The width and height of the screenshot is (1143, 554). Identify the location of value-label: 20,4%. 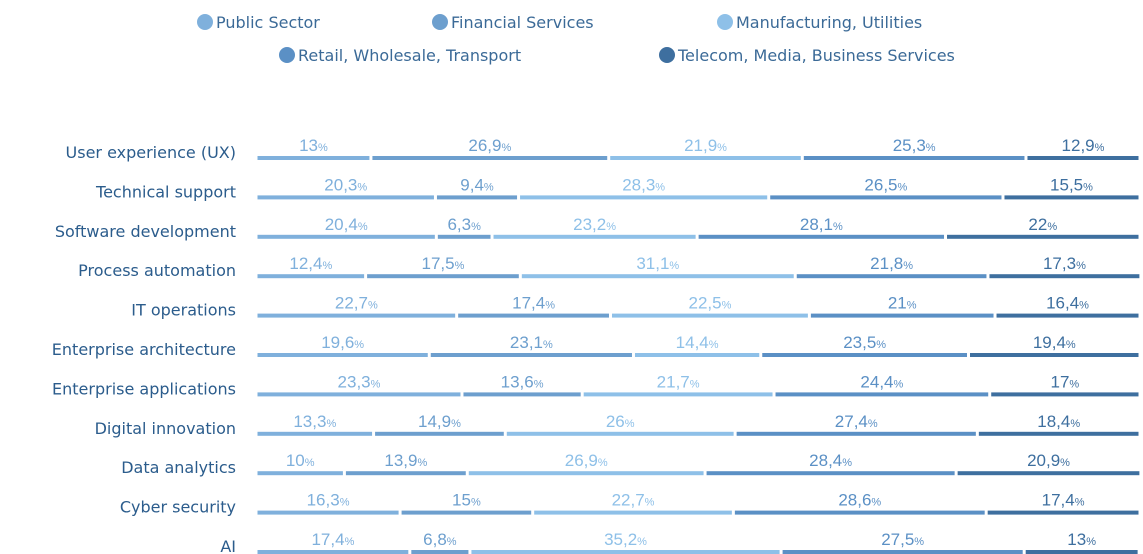
(346, 224).